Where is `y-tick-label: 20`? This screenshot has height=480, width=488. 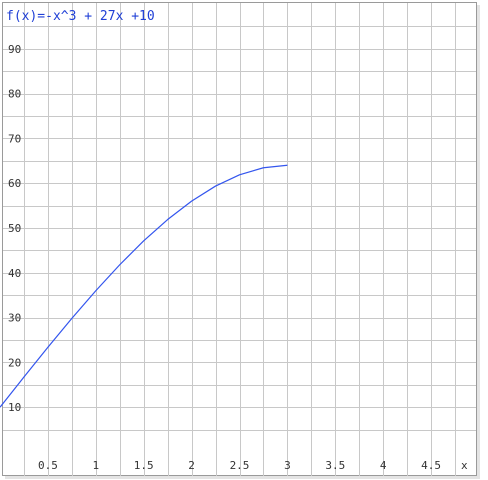 y-tick-label: 20 is located at coordinates (14, 362).